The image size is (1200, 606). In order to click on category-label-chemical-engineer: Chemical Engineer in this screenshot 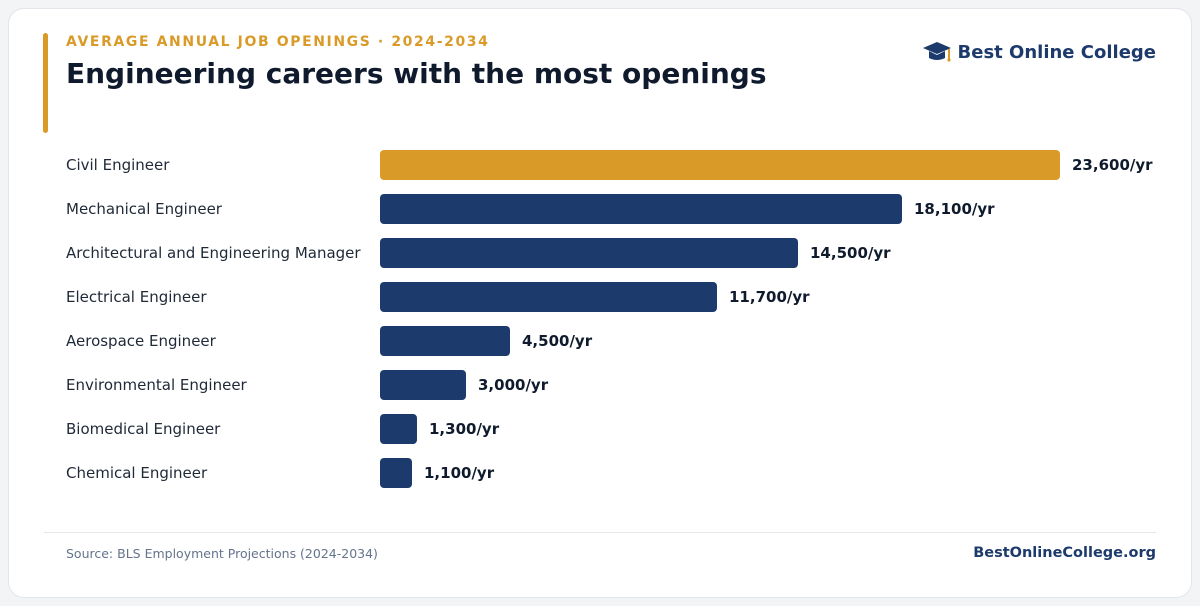, I will do `click(137, 473)`.